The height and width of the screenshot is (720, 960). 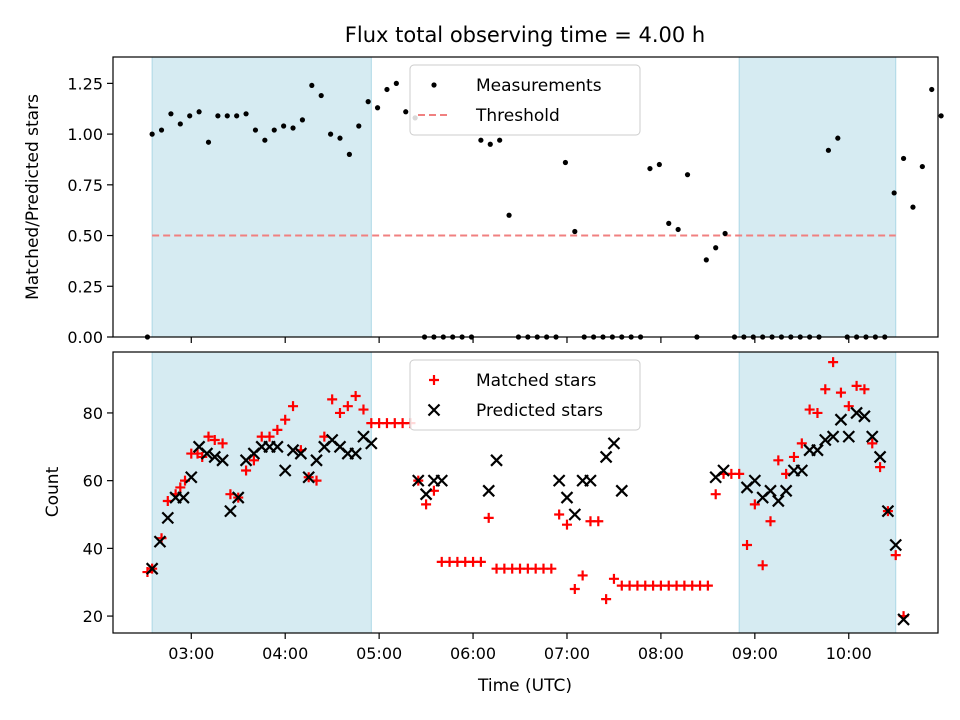 I want to click on y-tick-label: 0.75, so click(x=85, y=185).